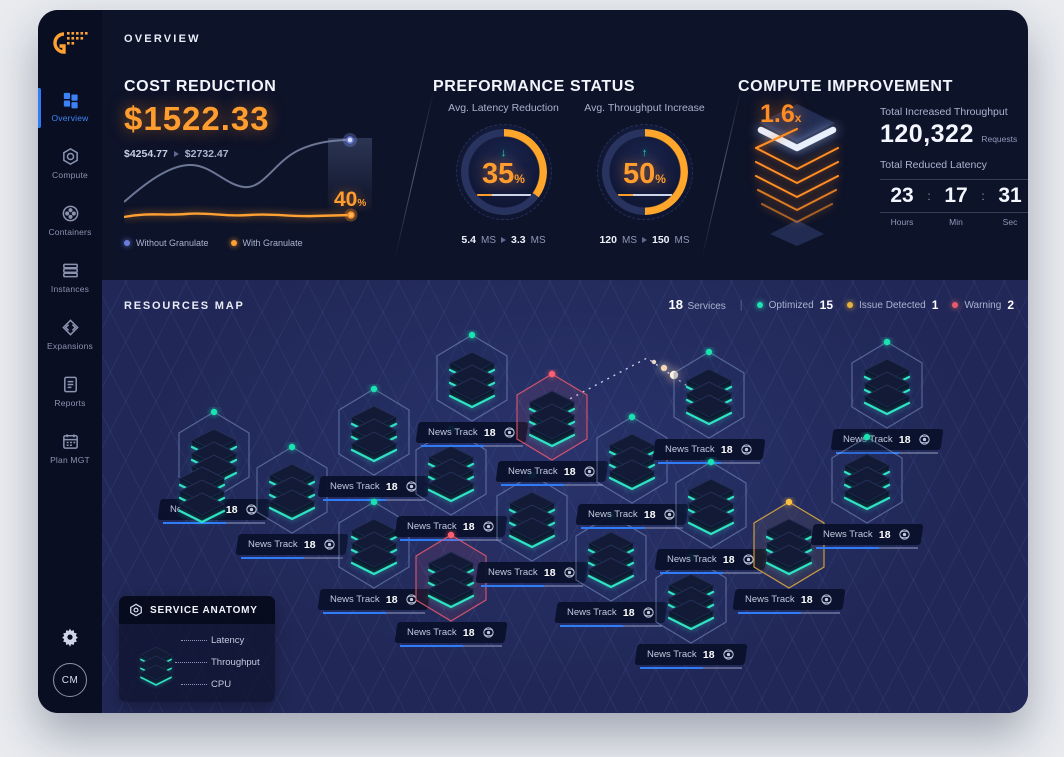 This screenshot has width=1064, height=757. I want to click on reports-icon, so click(70, 384).